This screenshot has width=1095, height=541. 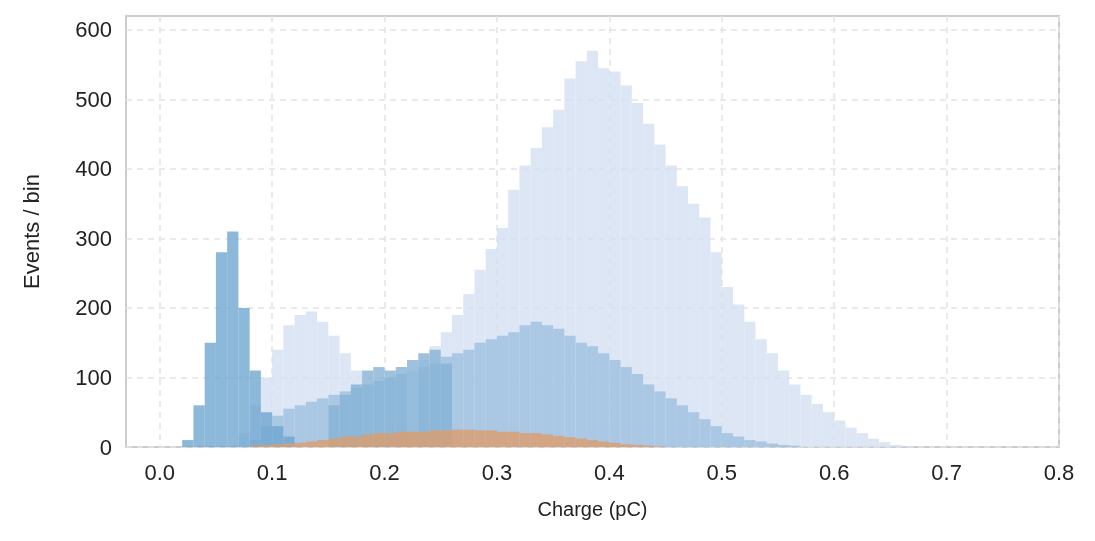 I want to click on y-axis-title: Events / bin, so click(x=31, y=231).